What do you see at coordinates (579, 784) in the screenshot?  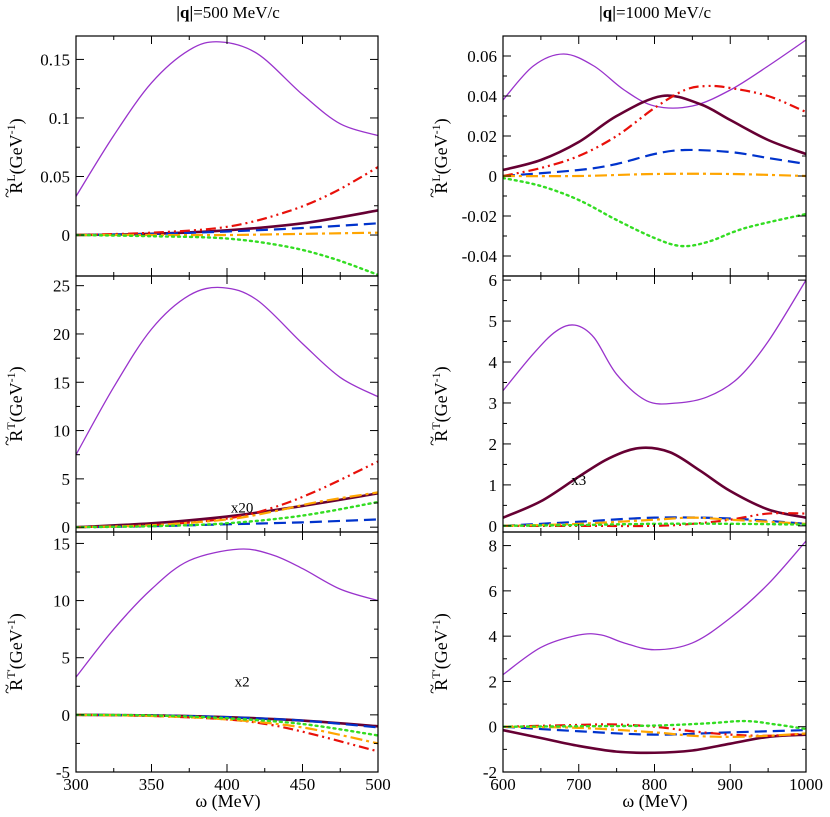 I see `x-tick-label: 700` at bounding box center [579, 784].